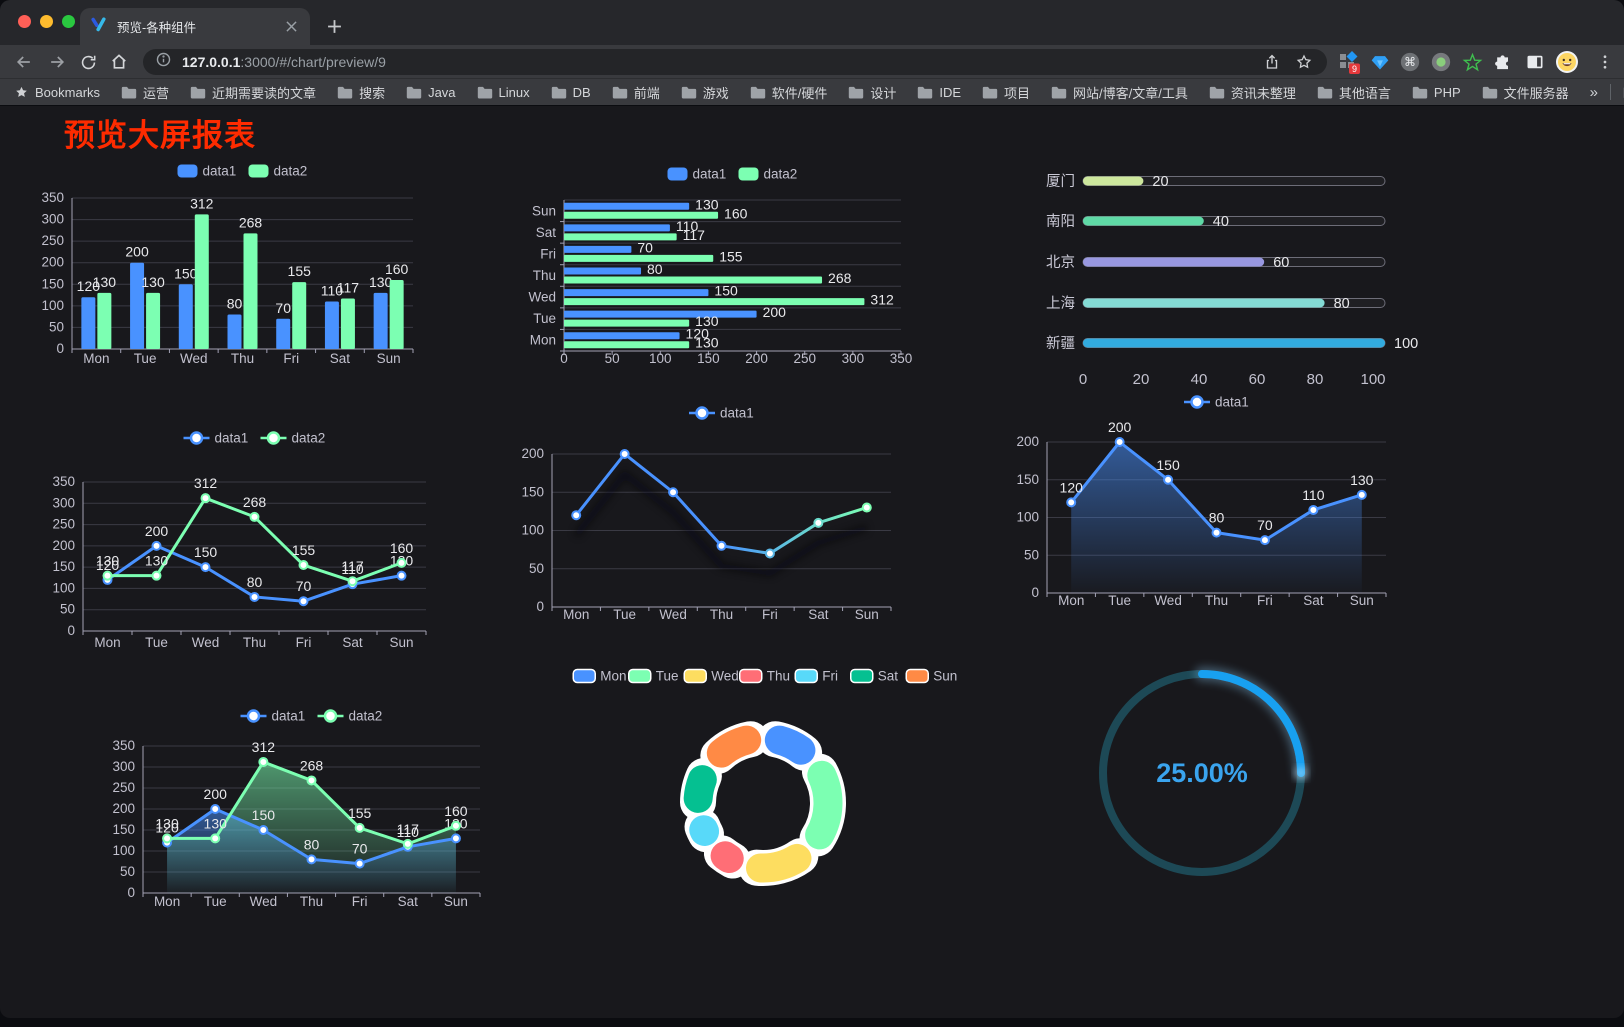  Describe the element at coordinates (1535, 62) in the screenshot. I see `sidebar-toggle-icon` at that location.